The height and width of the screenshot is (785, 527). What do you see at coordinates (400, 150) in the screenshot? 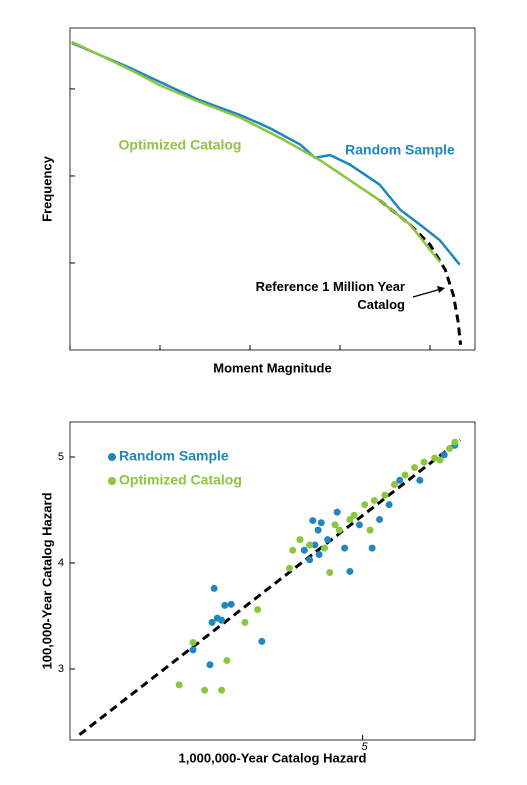
I see `series-label: Random Sample` at bounding box center [400, 150].